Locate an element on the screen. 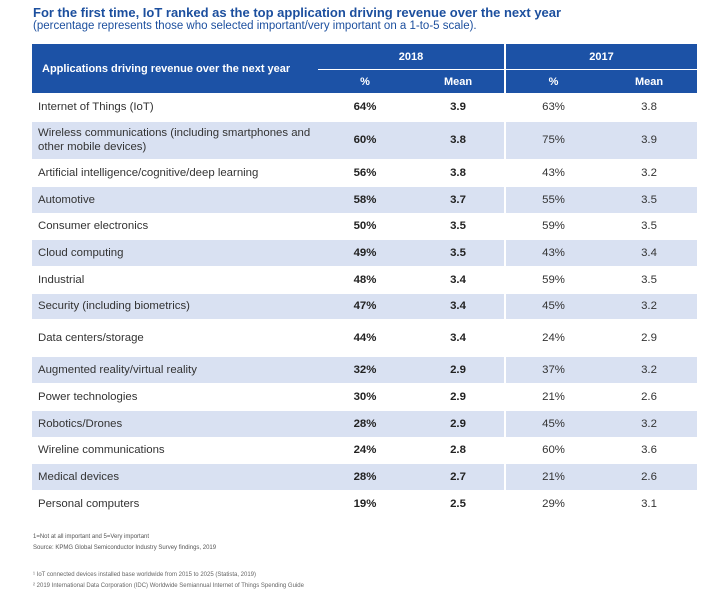 The image size is (720, 604). row-label: Augmented reality/virtual reality is located at coordinates (175, 370).